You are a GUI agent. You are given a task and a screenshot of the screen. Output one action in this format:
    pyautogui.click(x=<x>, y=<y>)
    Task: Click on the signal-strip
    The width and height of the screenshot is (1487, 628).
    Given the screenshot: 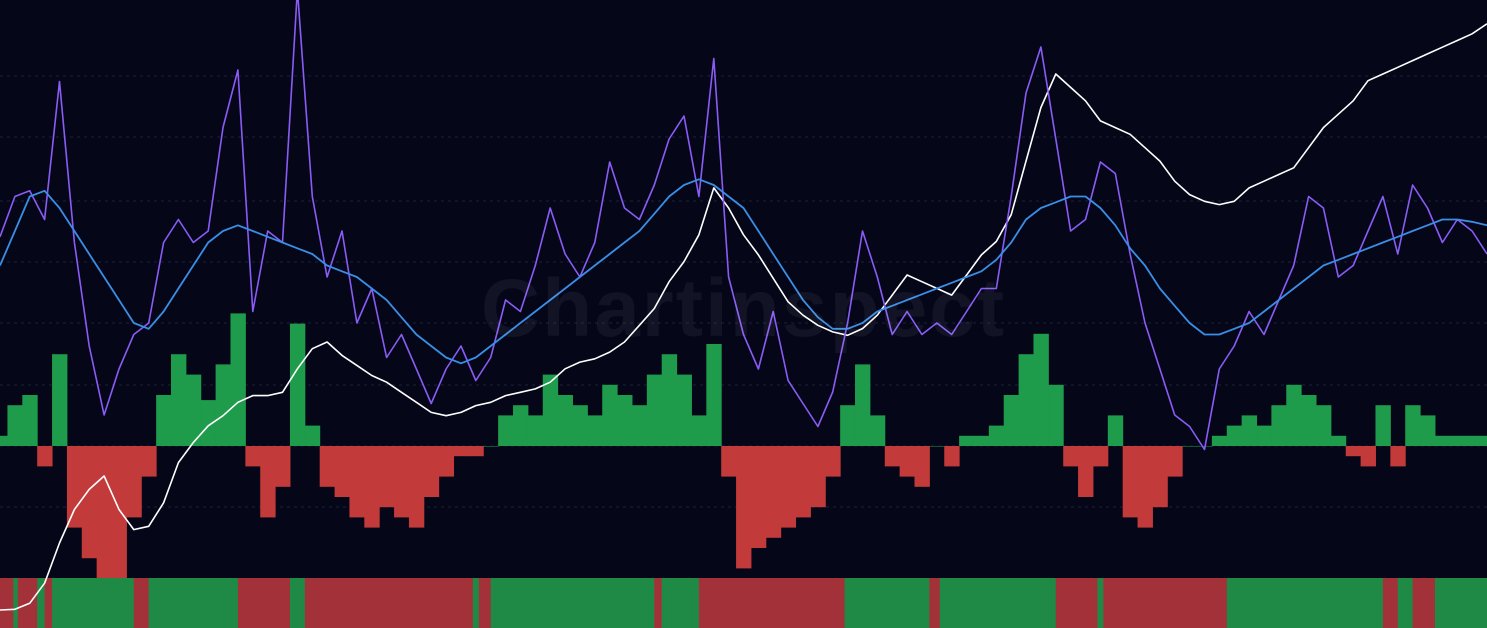 What is the action you would take?
    pyautogui.click(x=743, y=603)
    